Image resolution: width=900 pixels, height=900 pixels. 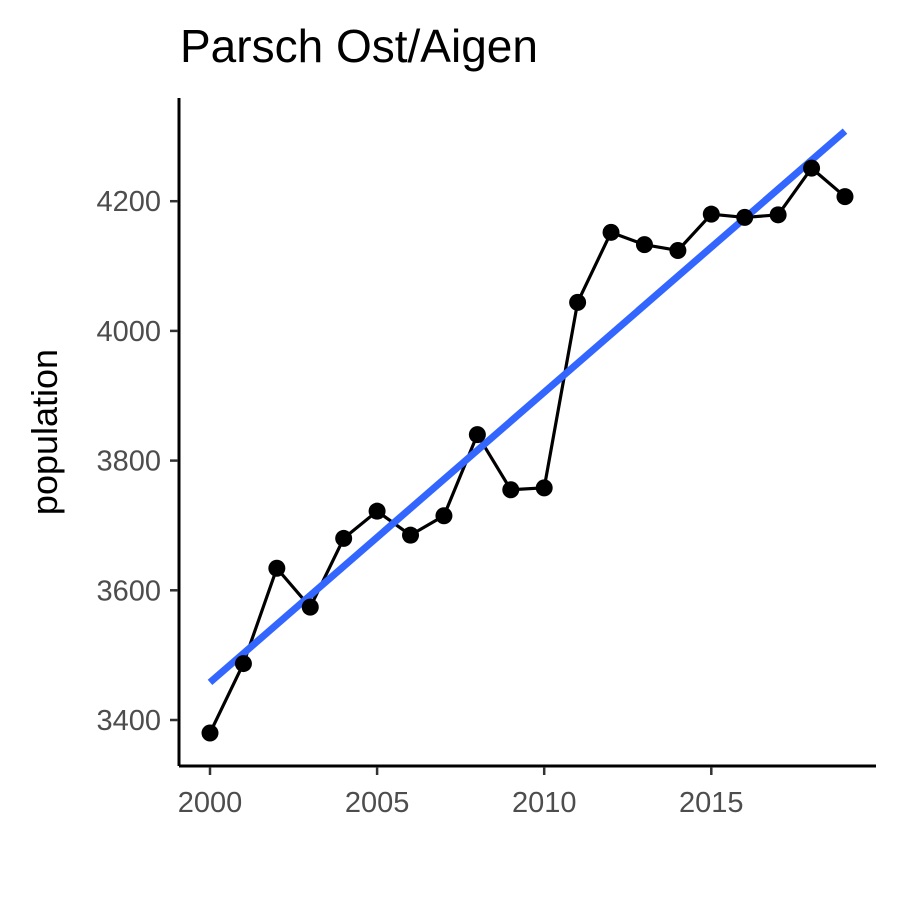 What do you see at coordinates (128, 721) in the screenshot?
I see `y-tick-label: 3400` at bounding box center [128, 721].